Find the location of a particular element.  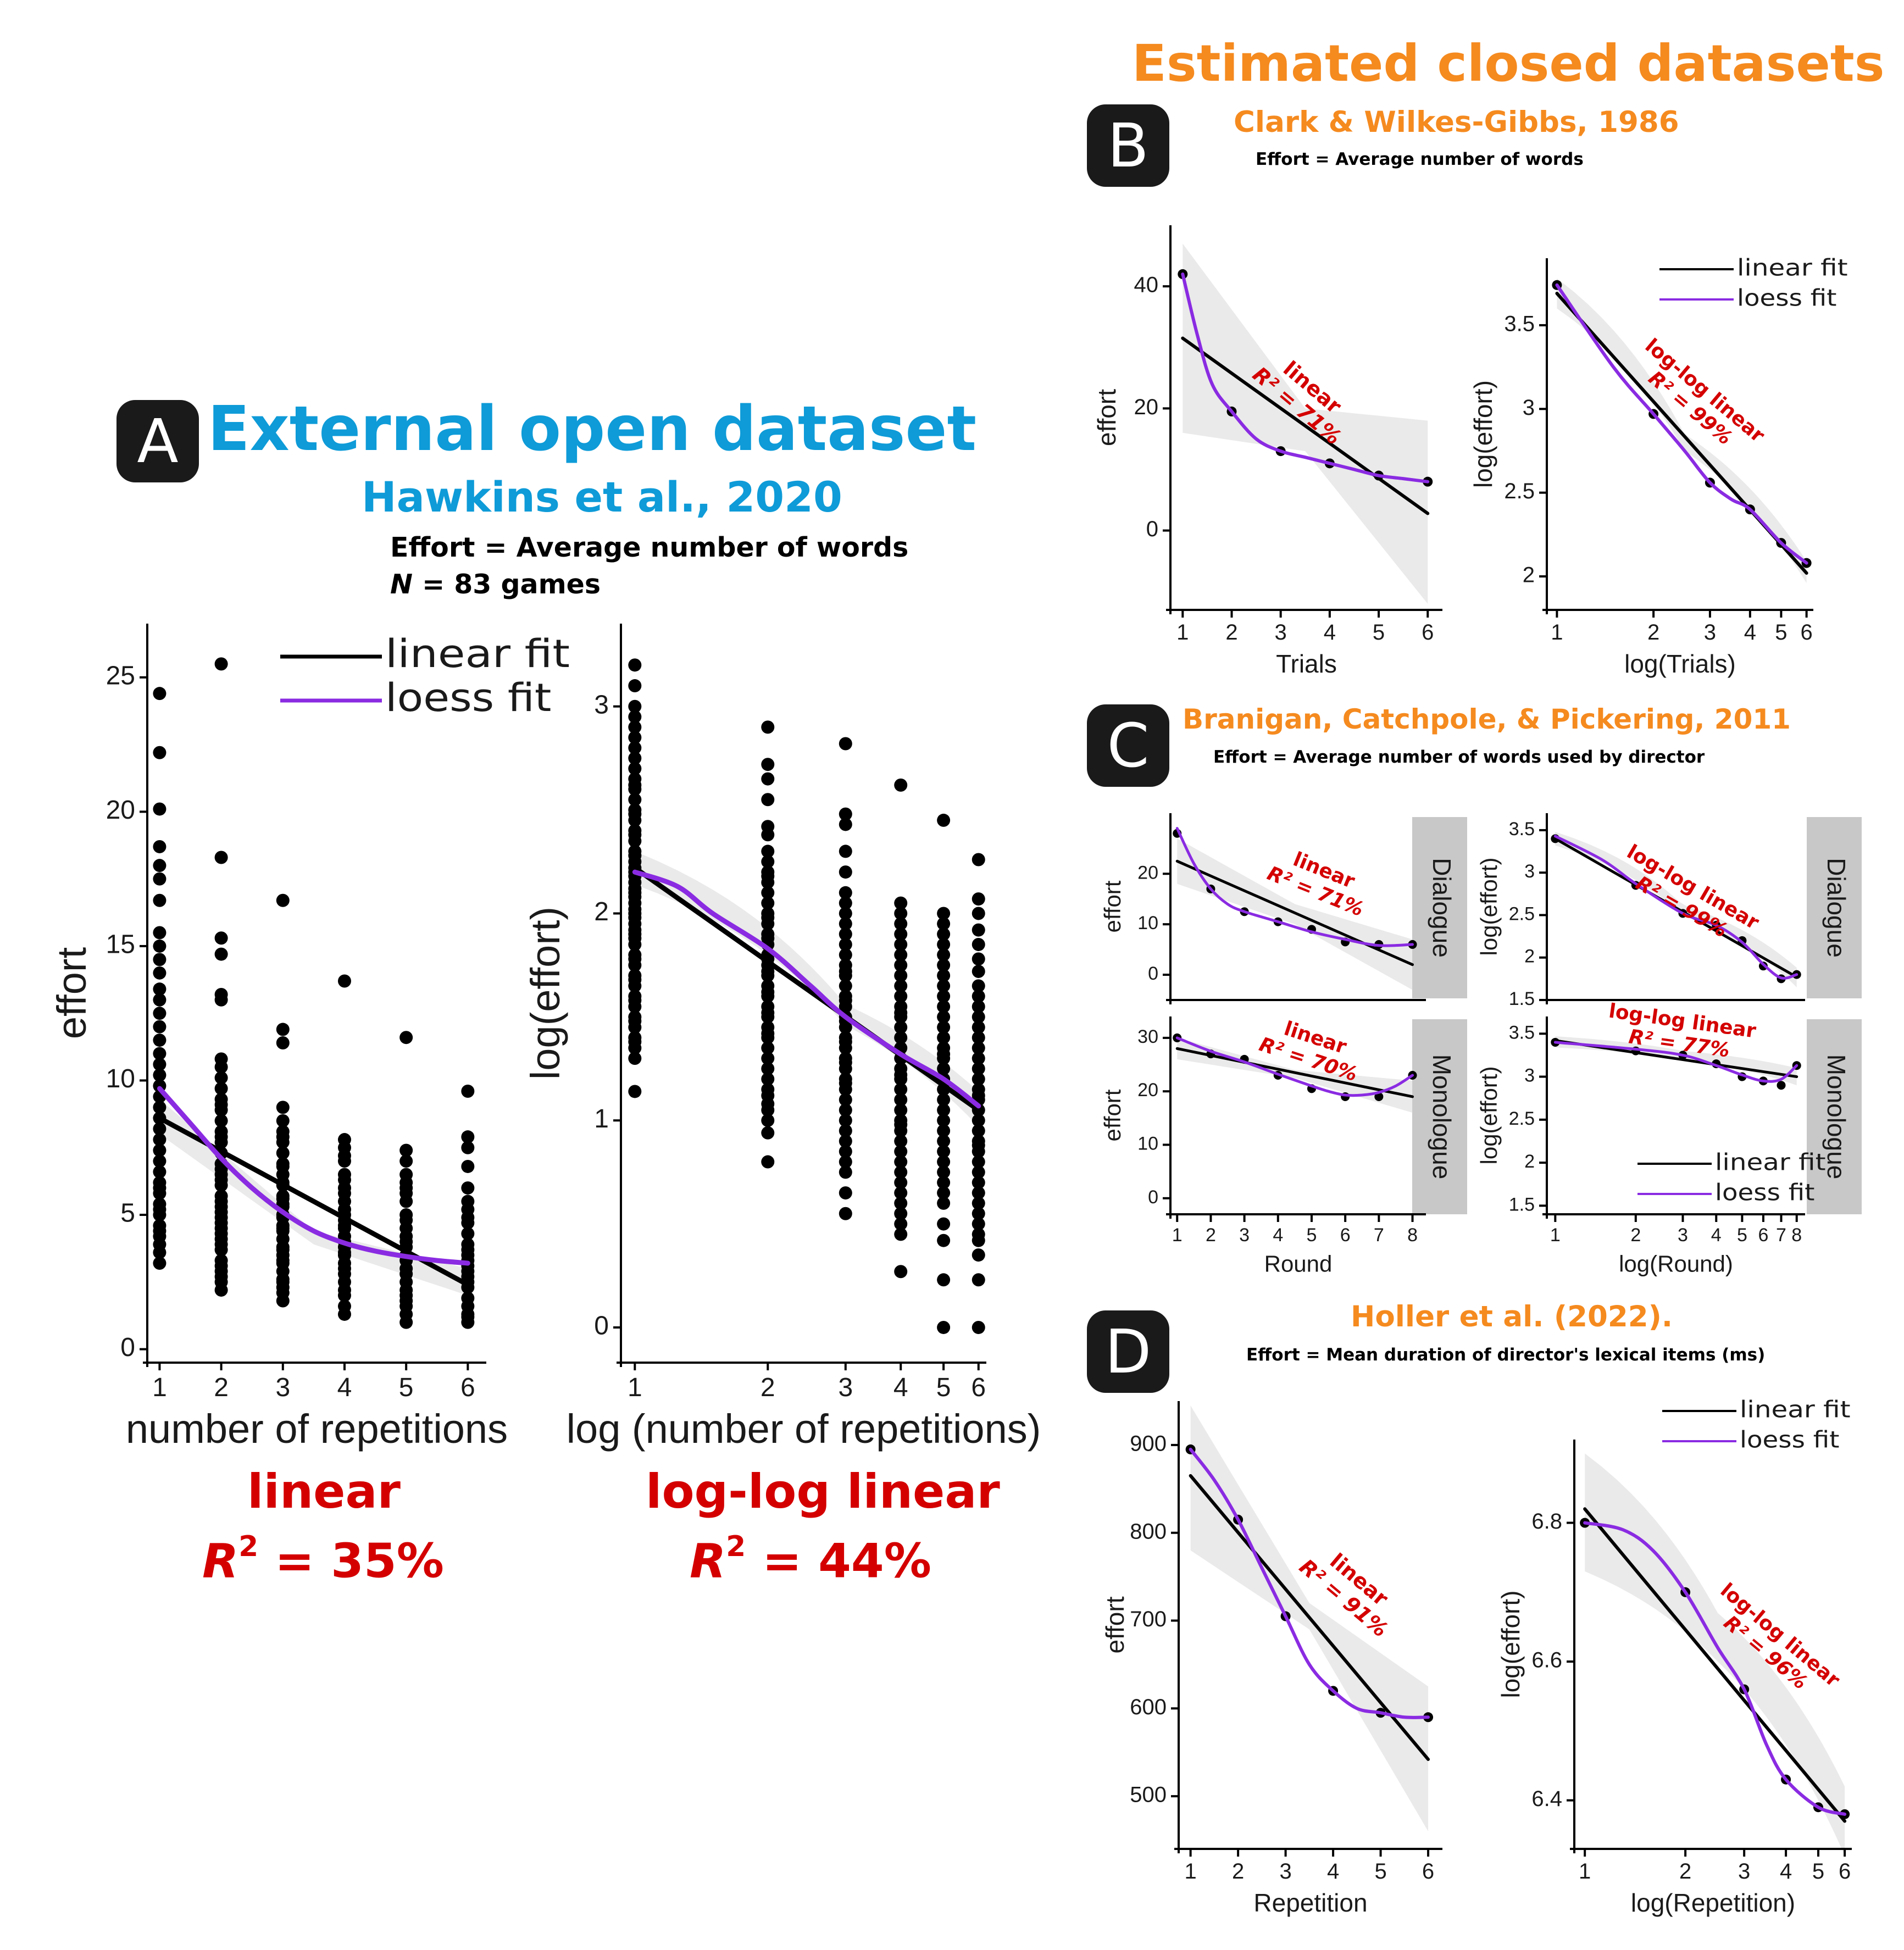

x-tick-label: 4 is located at coordinates (1330, 633).